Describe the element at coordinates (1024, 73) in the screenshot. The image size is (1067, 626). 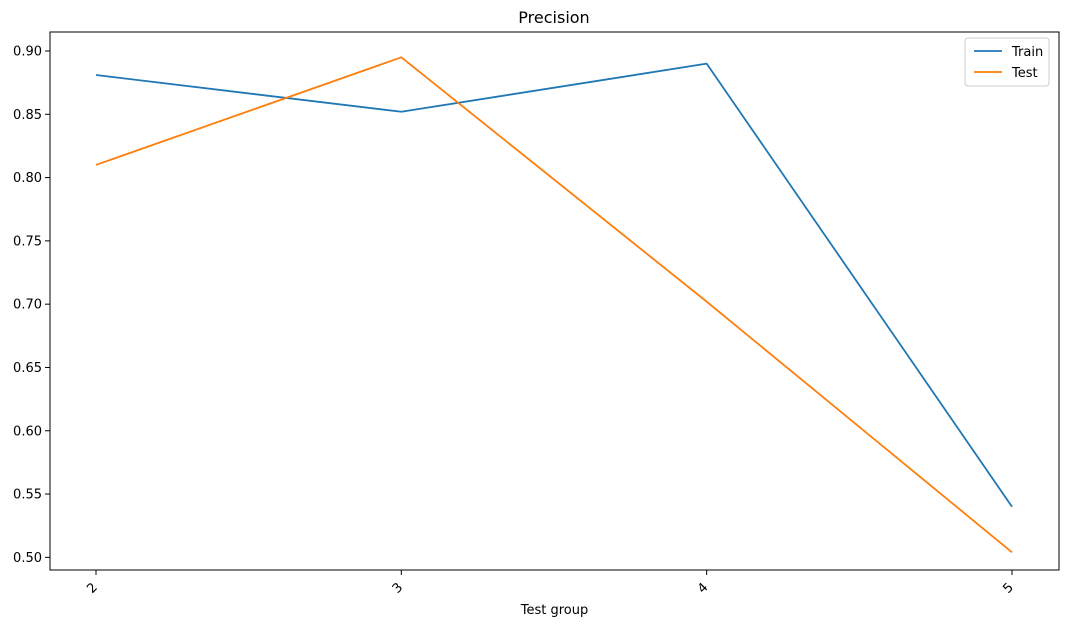
I see `legend-label-test: Test` at that location.